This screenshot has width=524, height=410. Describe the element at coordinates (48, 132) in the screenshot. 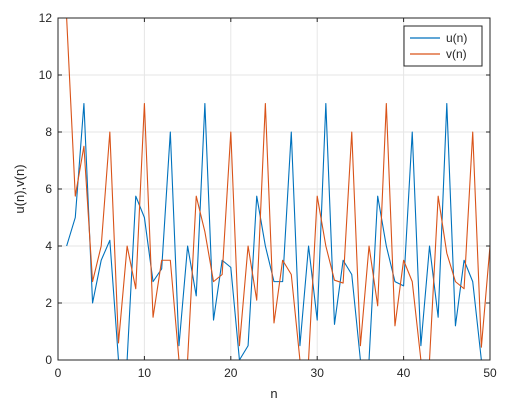

I see `y-tick-label: 8` at that location.